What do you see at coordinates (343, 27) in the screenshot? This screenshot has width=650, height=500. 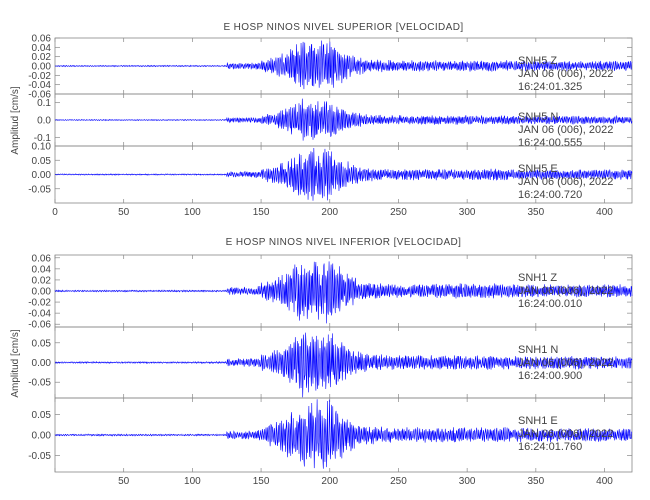 I see `panel-title: E HOSP NINOS NIVEL SUPERIOR [VELOCIDAD]` at bounding box center [343, 27].